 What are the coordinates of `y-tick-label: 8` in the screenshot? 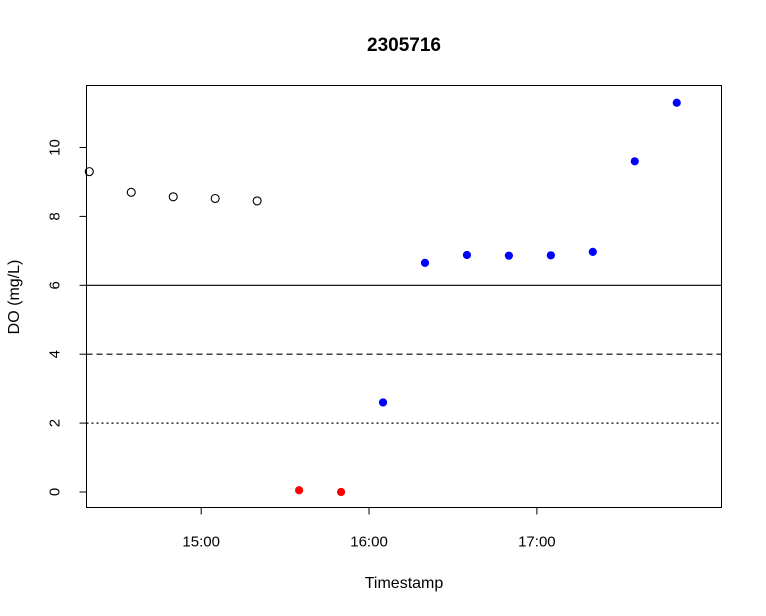 It's located at (55, 216).